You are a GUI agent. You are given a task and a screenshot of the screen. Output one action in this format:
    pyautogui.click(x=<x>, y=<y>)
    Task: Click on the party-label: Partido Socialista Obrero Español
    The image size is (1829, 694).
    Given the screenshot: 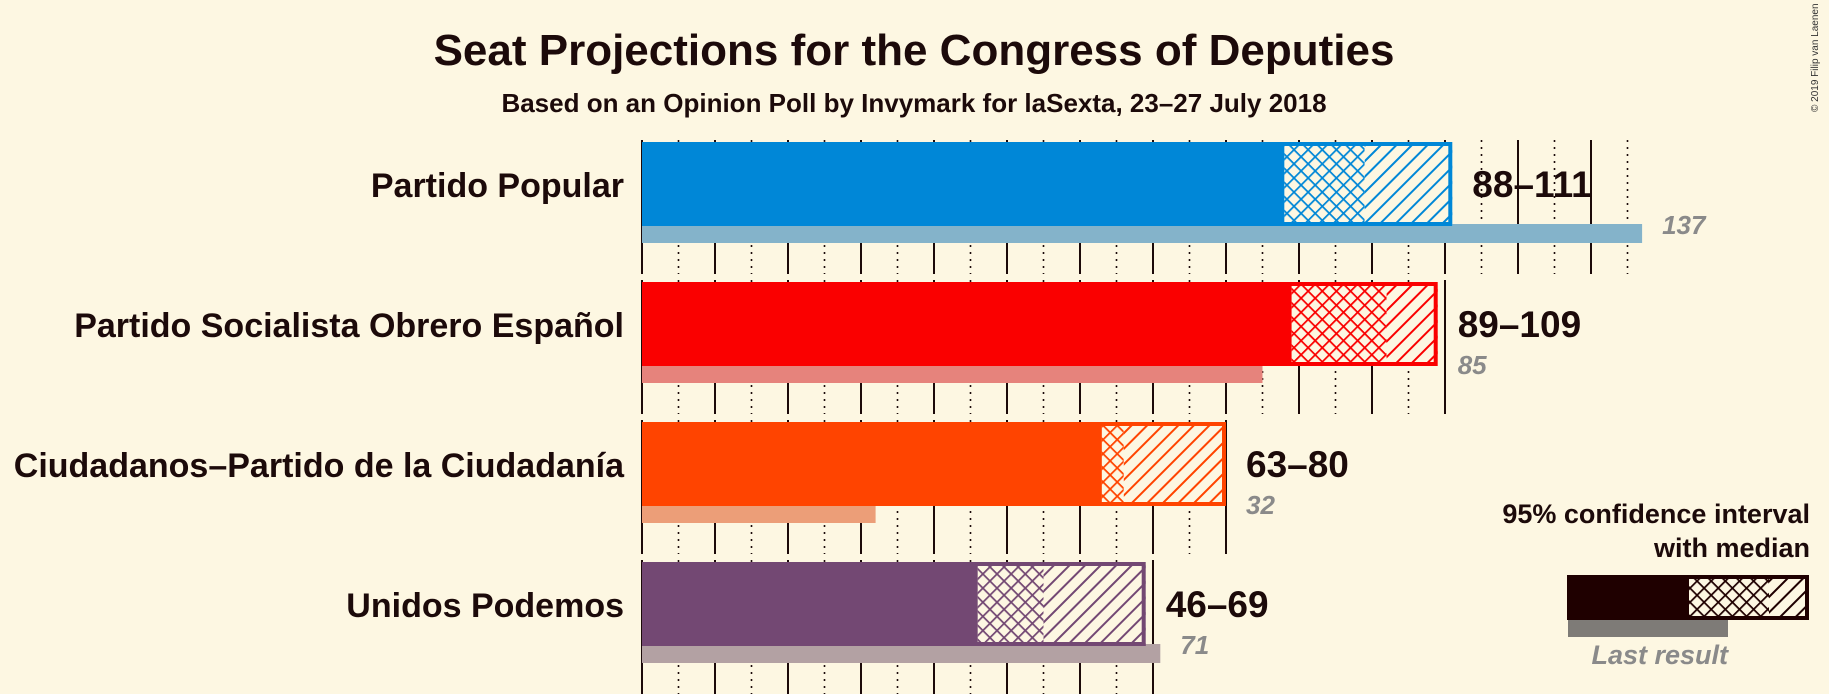 What is the action you would take?
    pyautogui.click(x=349, y=326)
    